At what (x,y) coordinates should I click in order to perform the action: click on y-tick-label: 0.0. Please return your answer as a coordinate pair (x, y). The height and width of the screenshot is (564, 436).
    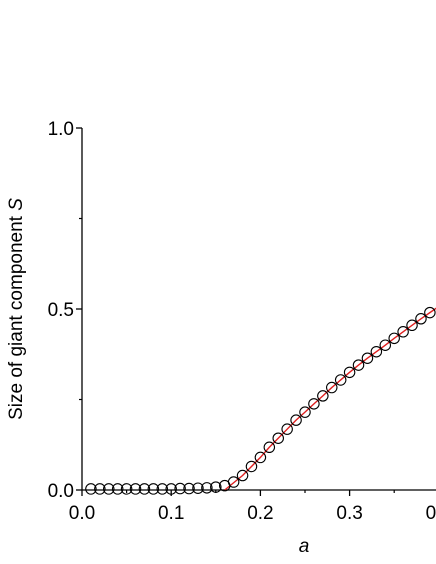
    Looking at the image, I should click on (61, 491).